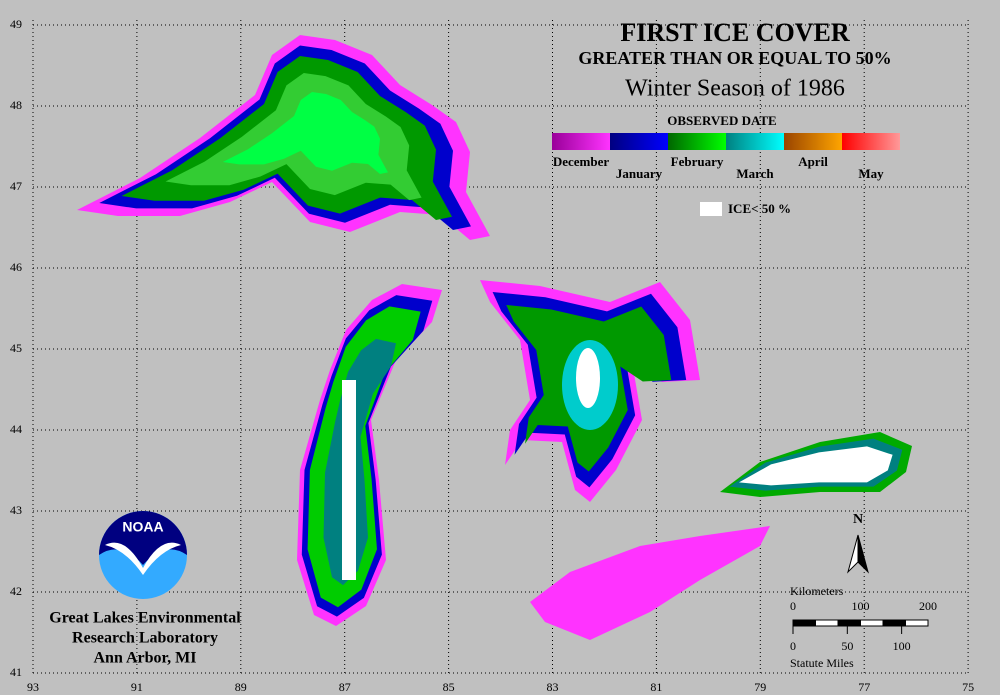 This screenshot has height=695, width=1000. I want to click on lat-label: 46, so click(16, 267).